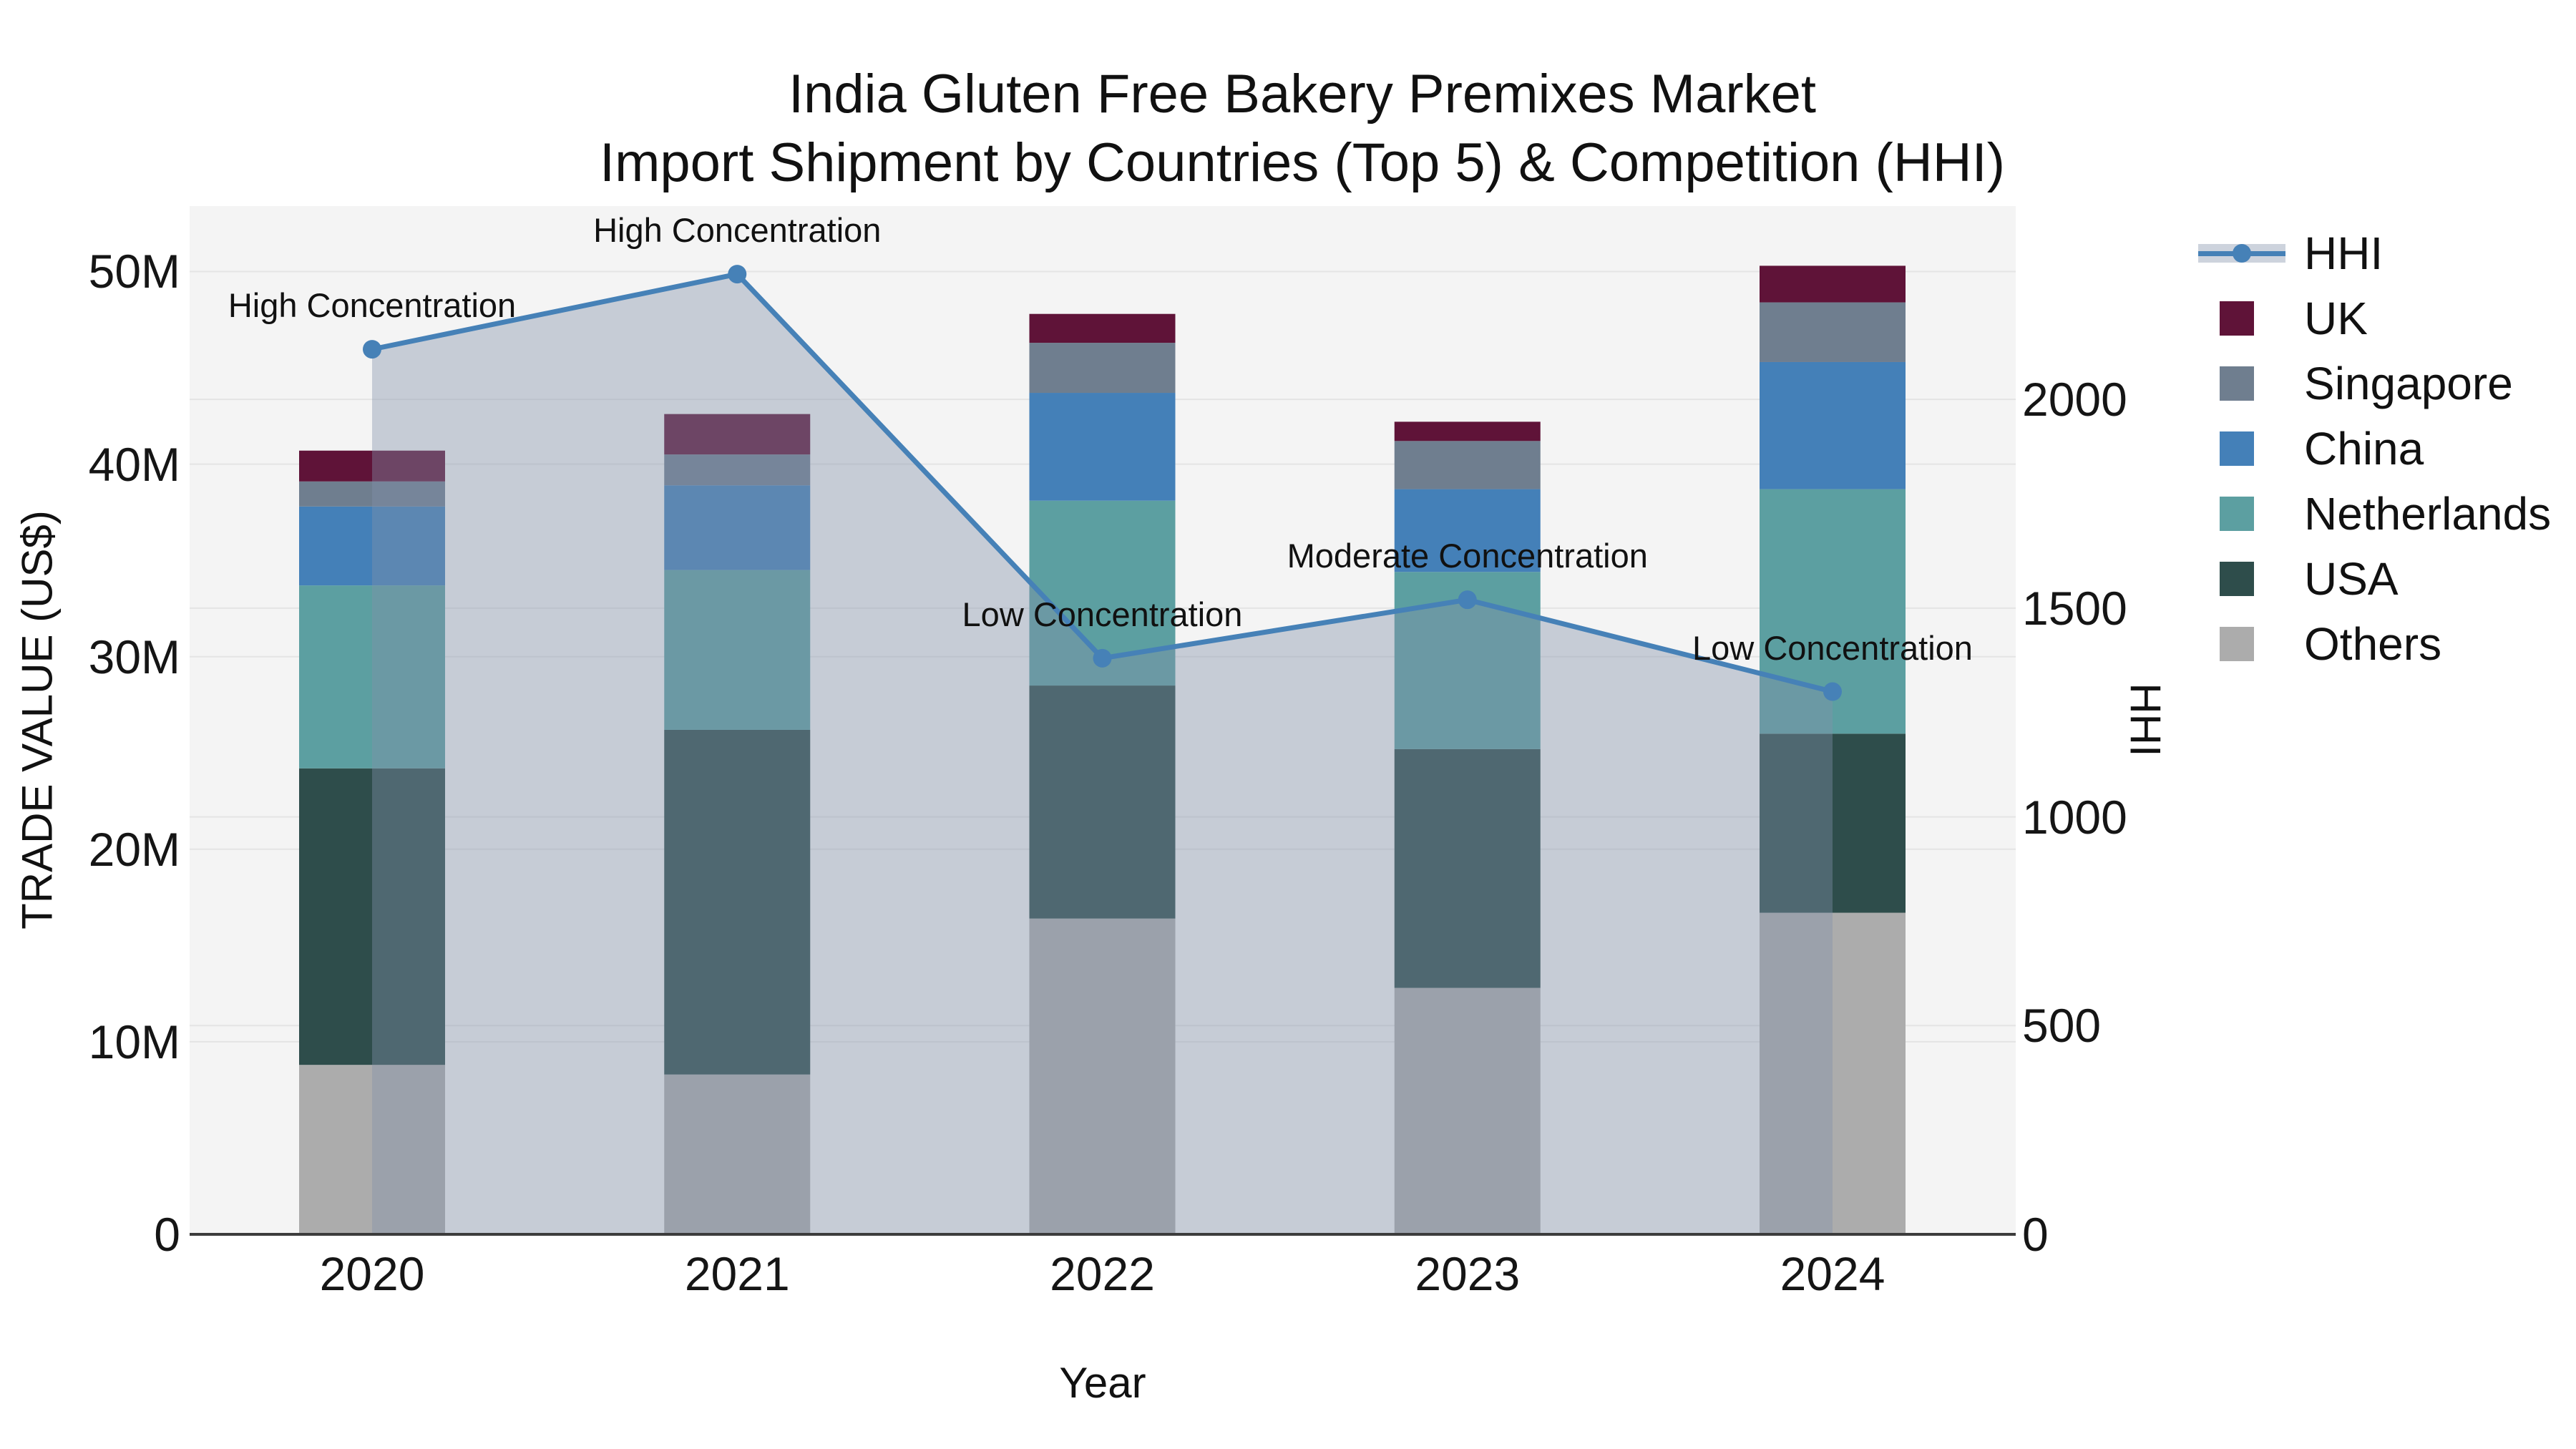 The height and width of the screenshot is (1449, 2576). I want to click on legend-label-china: China, so click(2364, 448).